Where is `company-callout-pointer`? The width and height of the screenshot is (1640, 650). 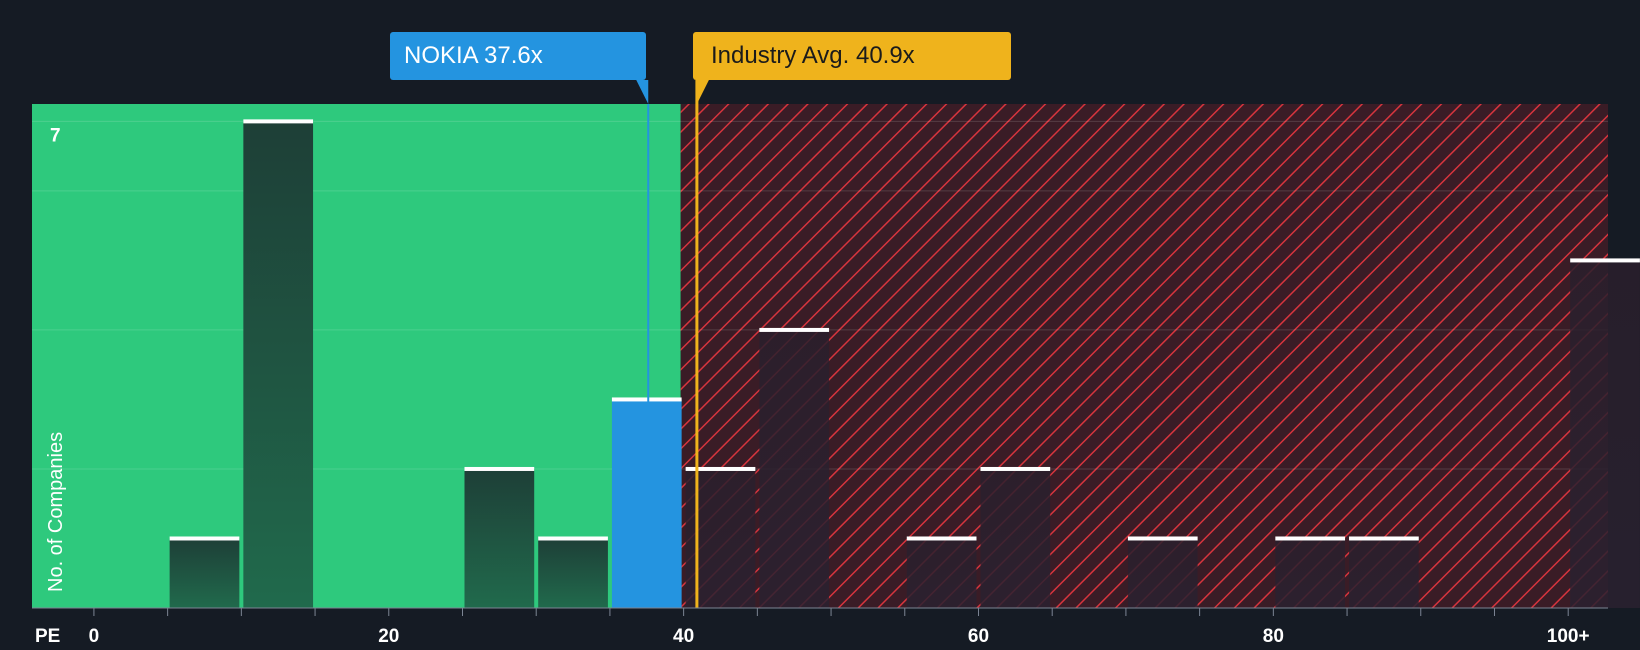
company-callout-pointer is located at coordinates (642, 92).